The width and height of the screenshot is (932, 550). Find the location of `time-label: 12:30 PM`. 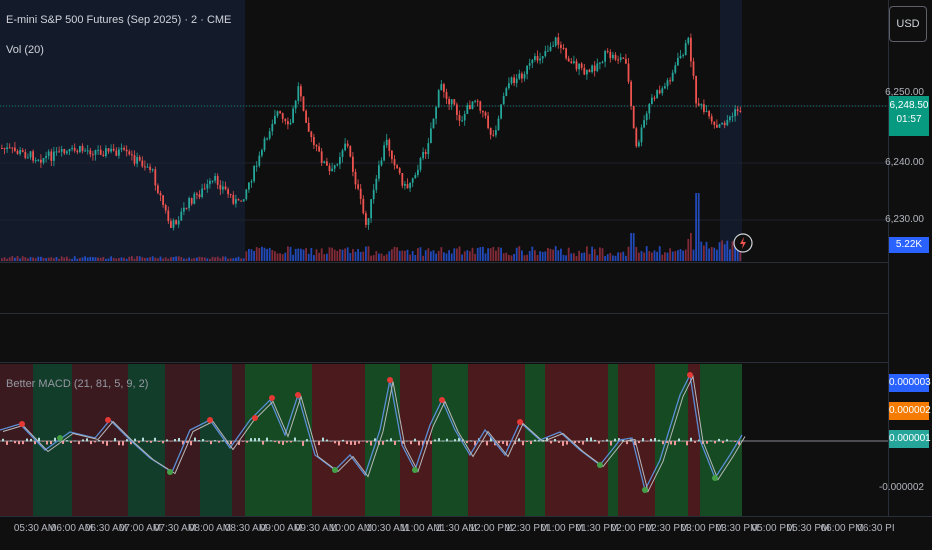

time-label: 12:30 PM is located at coordinates (527, 528).